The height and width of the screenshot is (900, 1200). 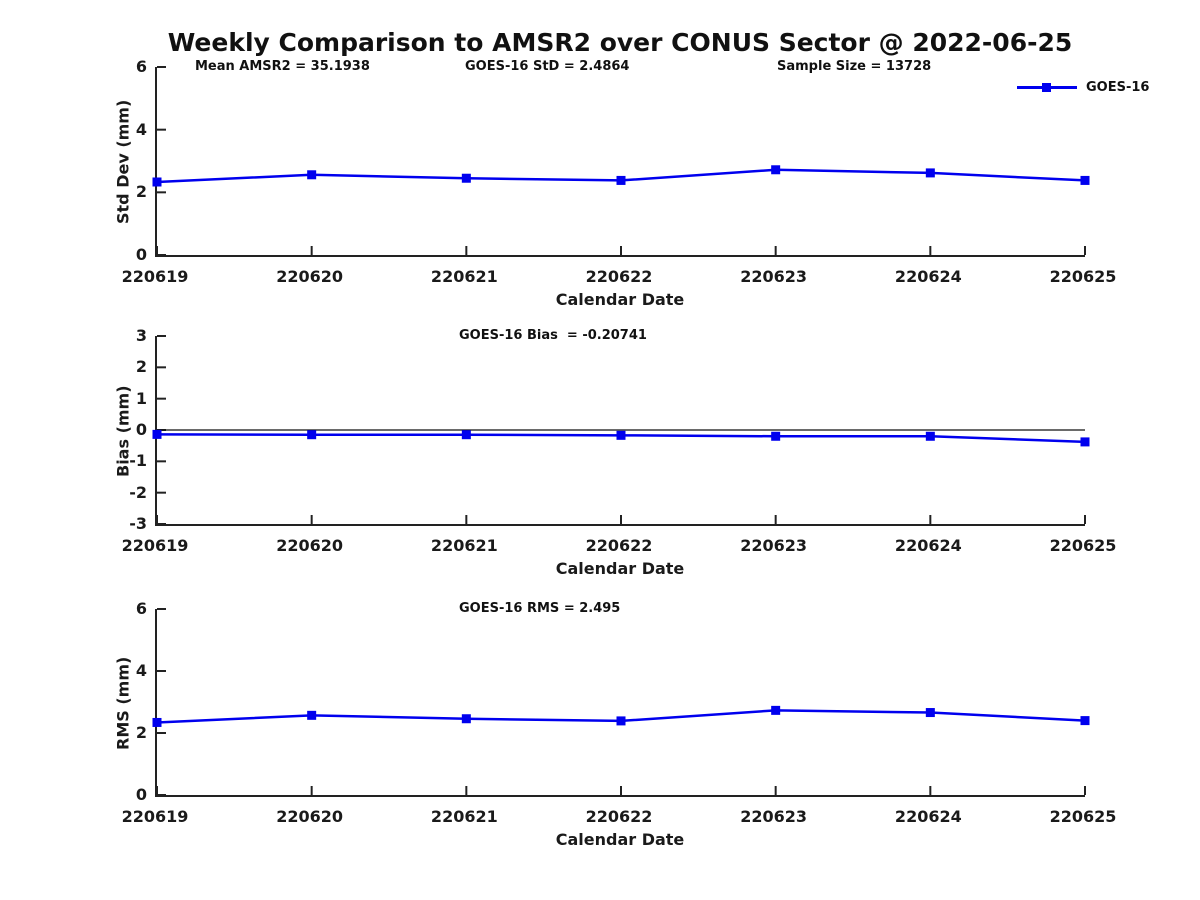 What do you see at coordinates (138, 492) in the screenshot?
I see `y-tick-label: -2` at bounding box center [138, 492].